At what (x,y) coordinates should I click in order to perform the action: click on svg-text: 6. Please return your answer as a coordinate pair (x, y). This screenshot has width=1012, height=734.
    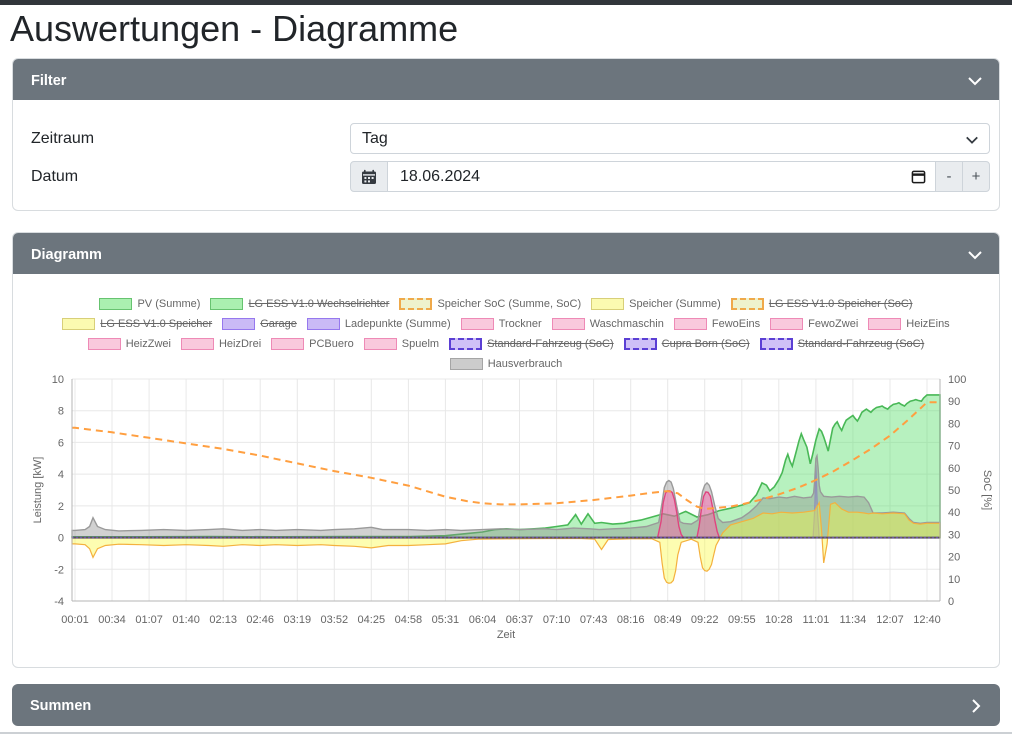
    Looking at the image, I should click on (61, 443).